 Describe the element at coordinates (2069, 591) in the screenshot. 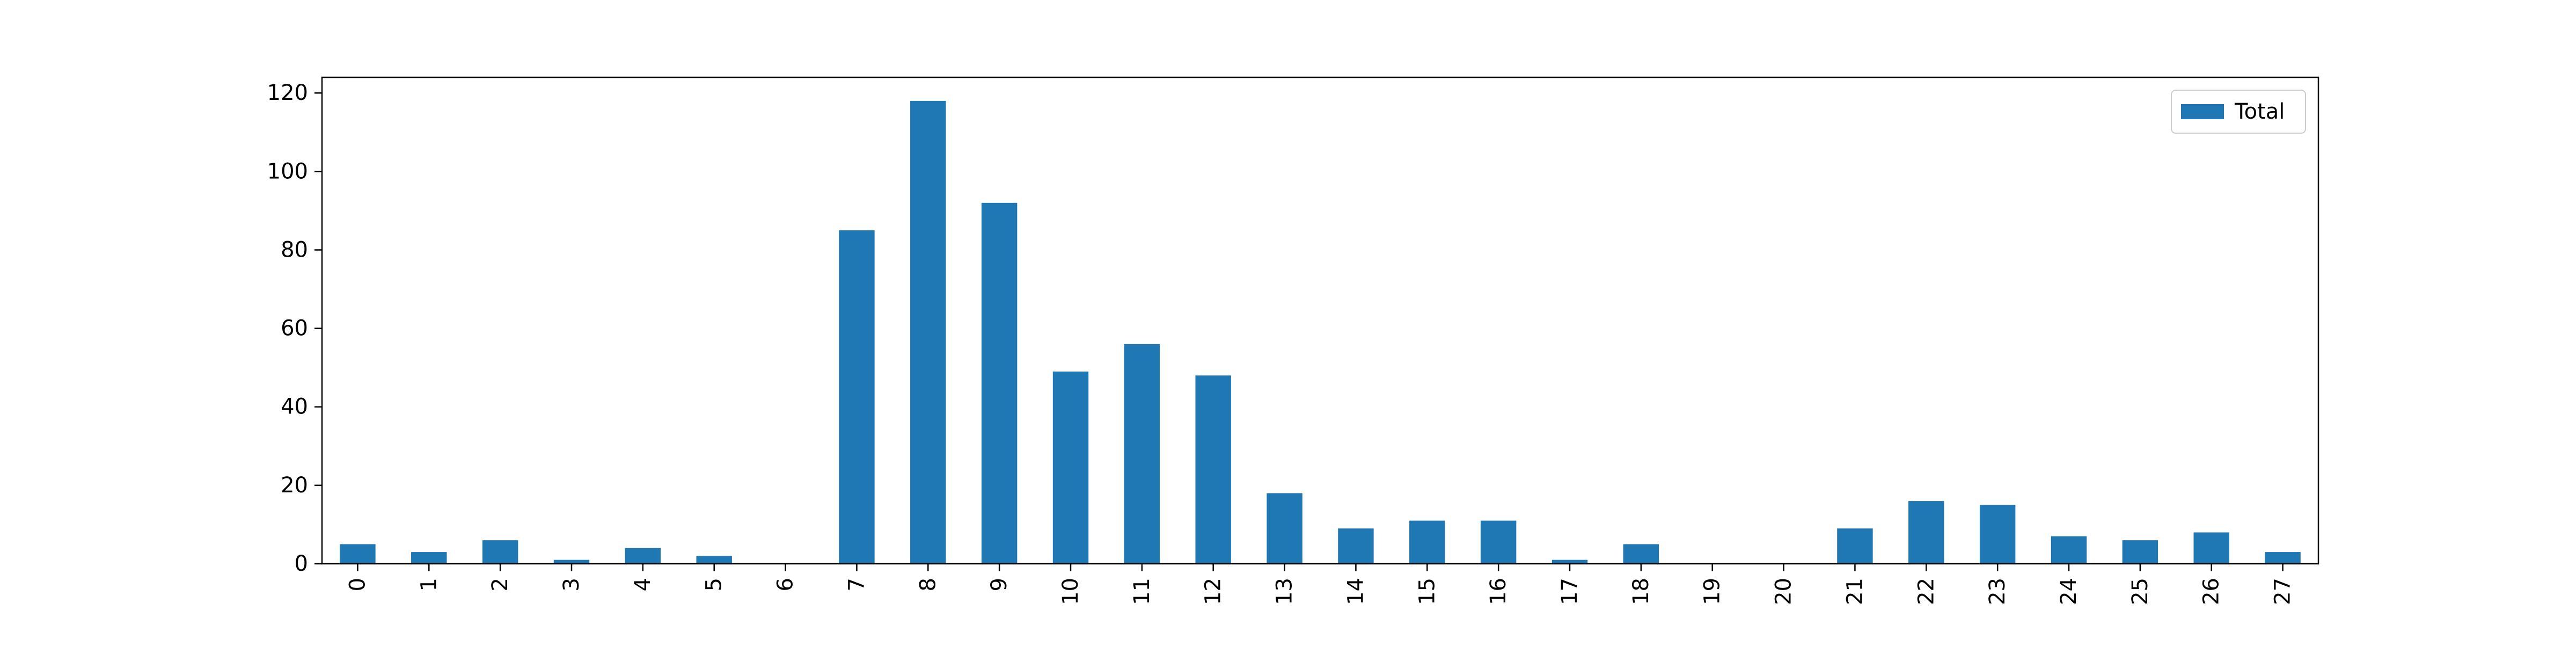

I see `x-tick-label-24: 24` at that location.